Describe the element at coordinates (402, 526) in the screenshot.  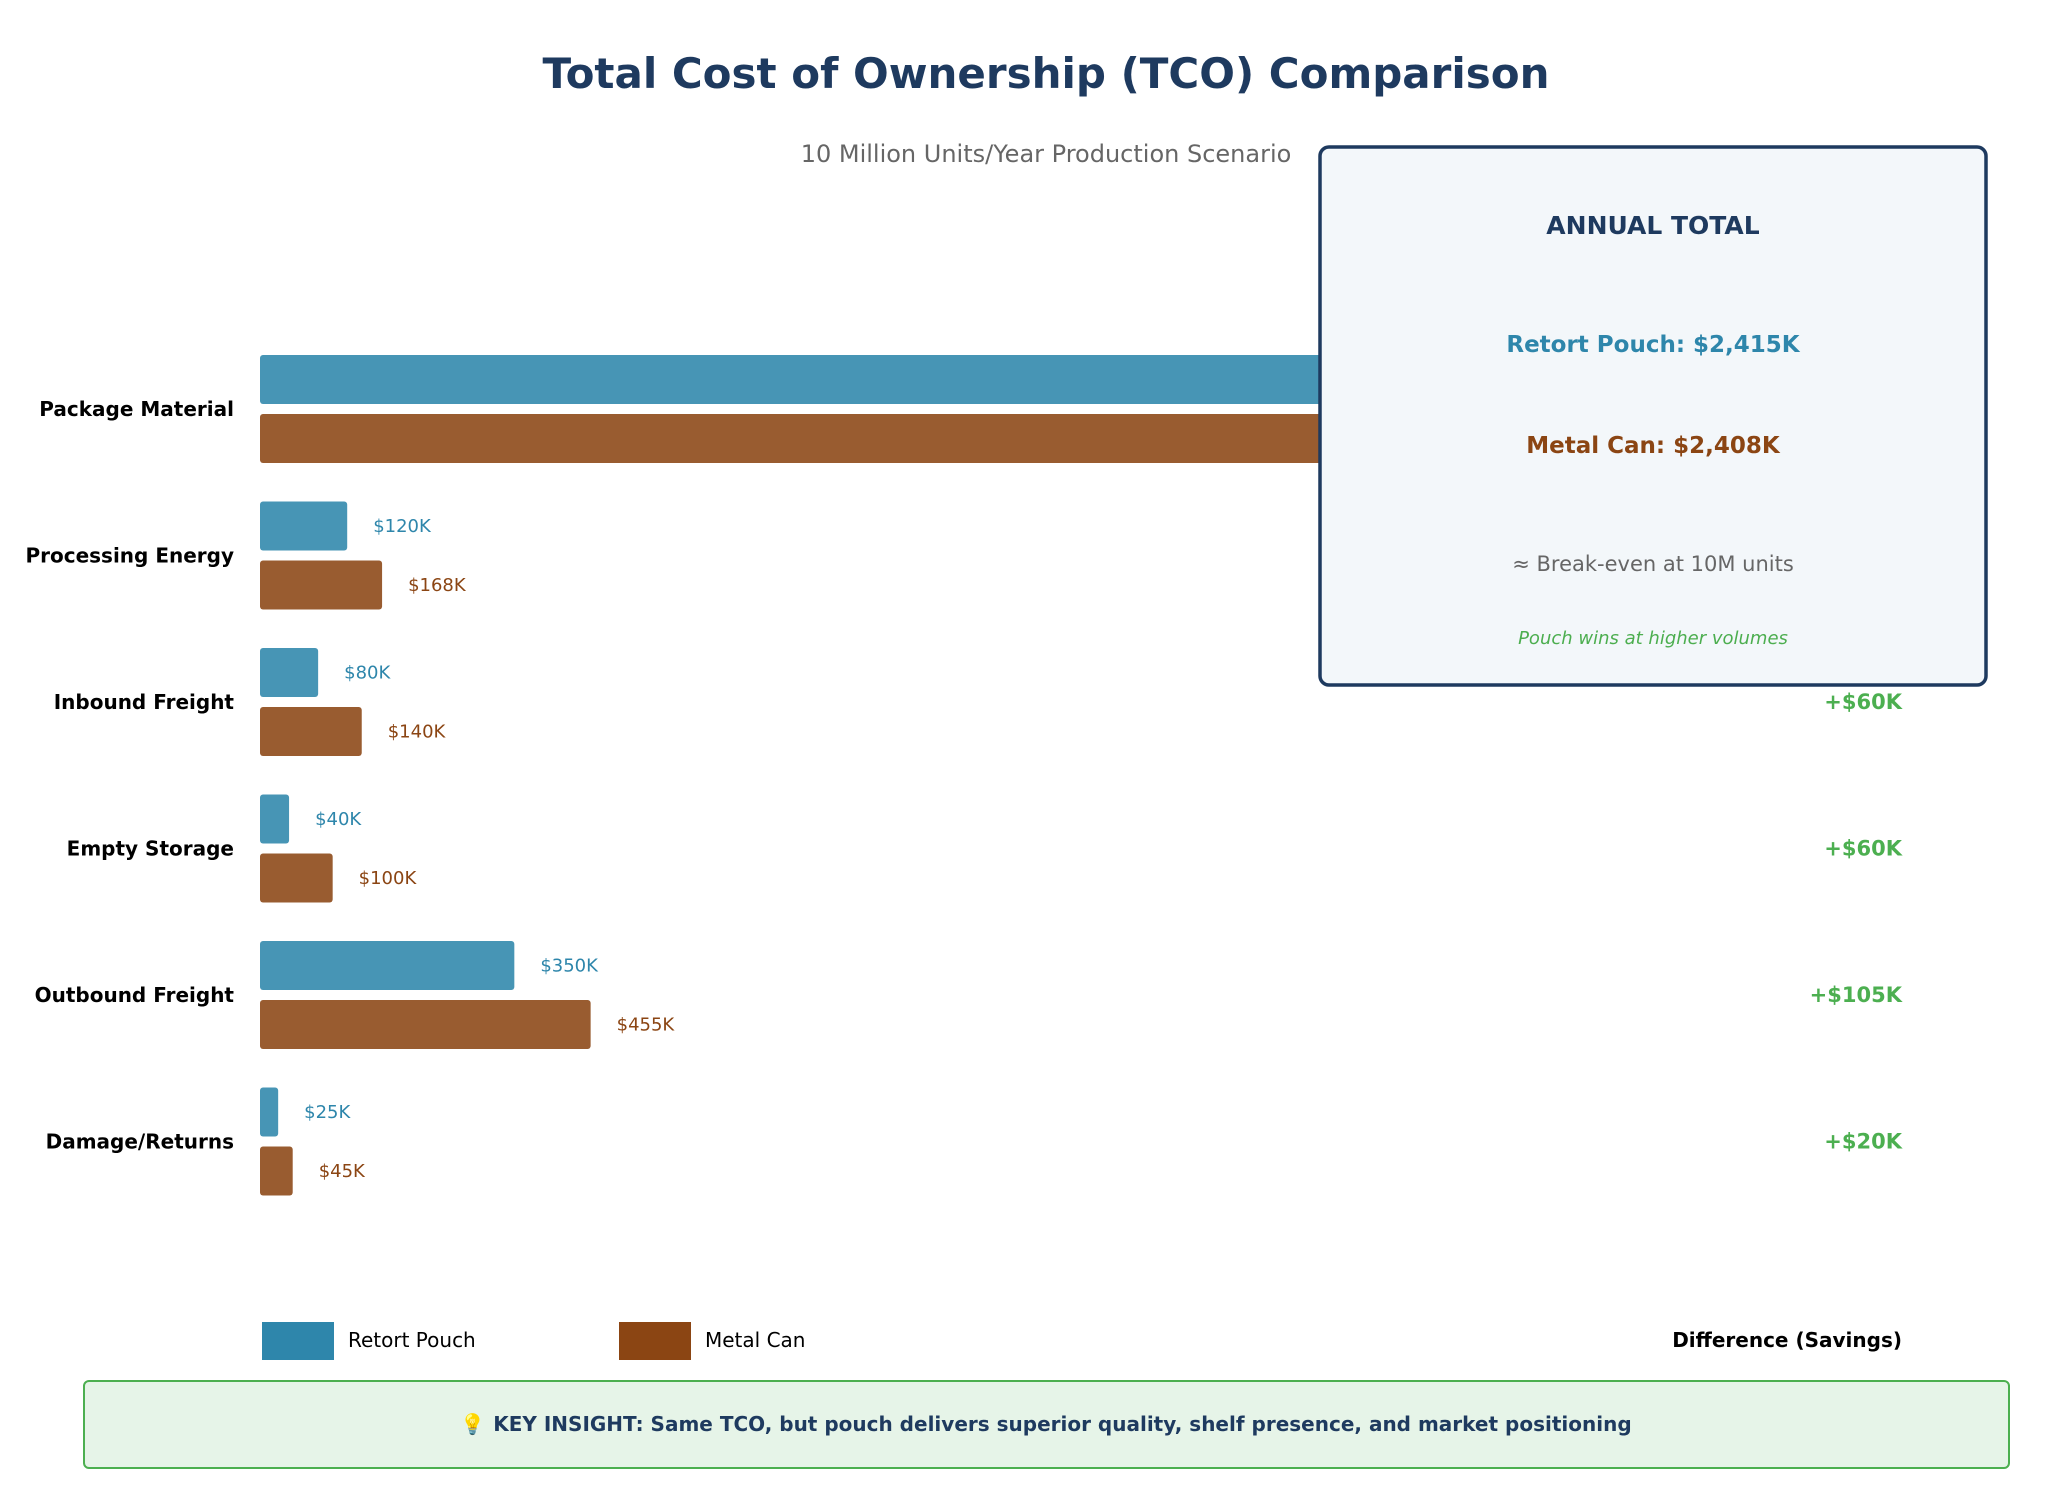
I see `pouch-value-label-processing-energy: $120K` at that location.